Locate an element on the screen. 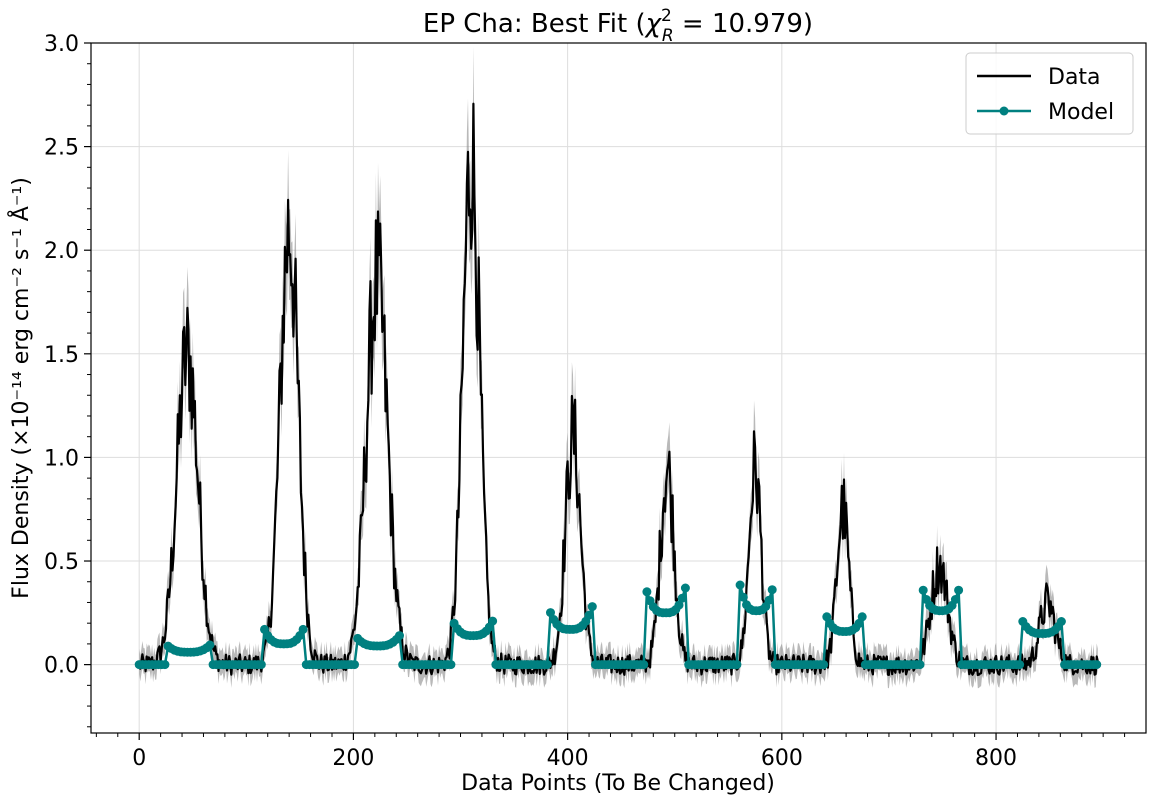  x-tick-label: 600 is located at coordinates (782, 758).